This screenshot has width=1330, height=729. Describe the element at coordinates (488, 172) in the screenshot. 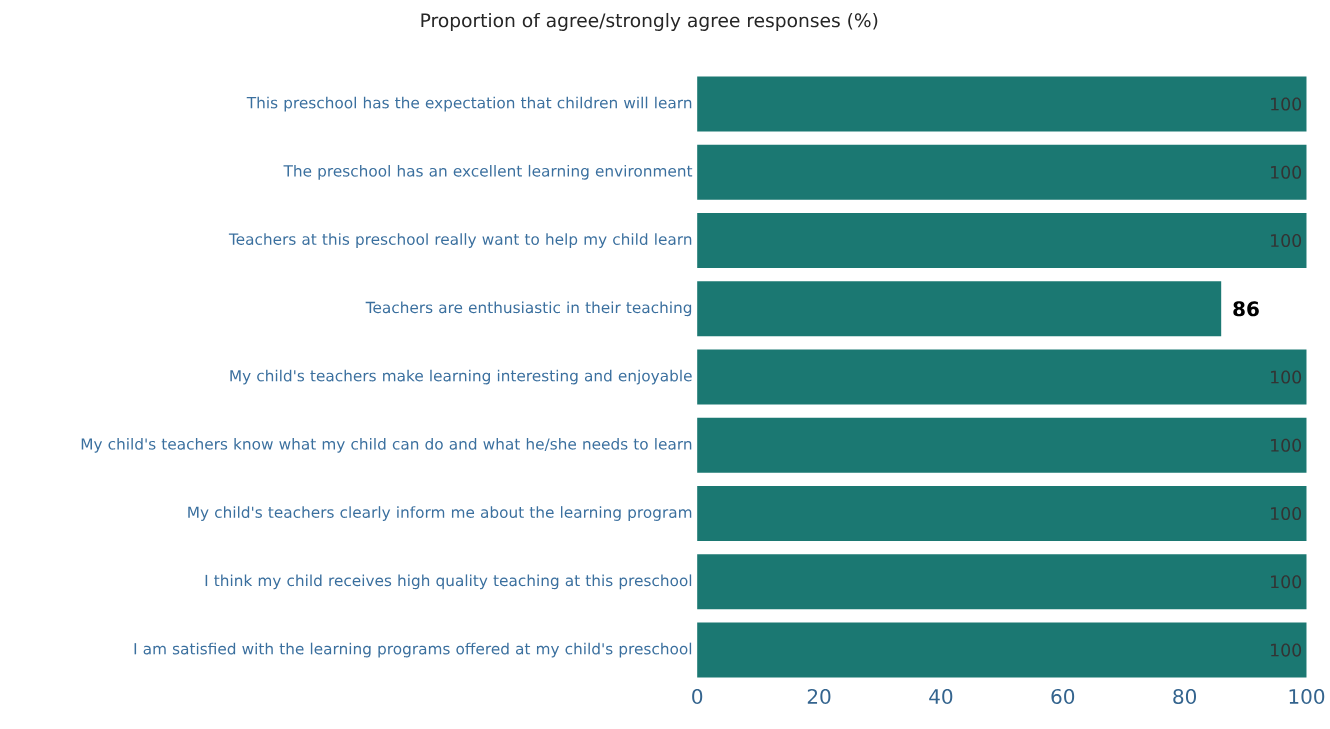

I see `y-tick-label: The preschool has an excellent learning environment` at that location.